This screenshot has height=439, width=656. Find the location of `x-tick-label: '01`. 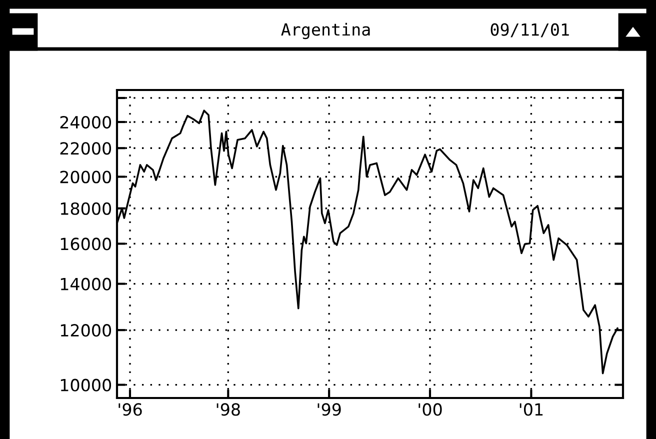

x-tick-label: '01 is located at coordinates (531, 409).